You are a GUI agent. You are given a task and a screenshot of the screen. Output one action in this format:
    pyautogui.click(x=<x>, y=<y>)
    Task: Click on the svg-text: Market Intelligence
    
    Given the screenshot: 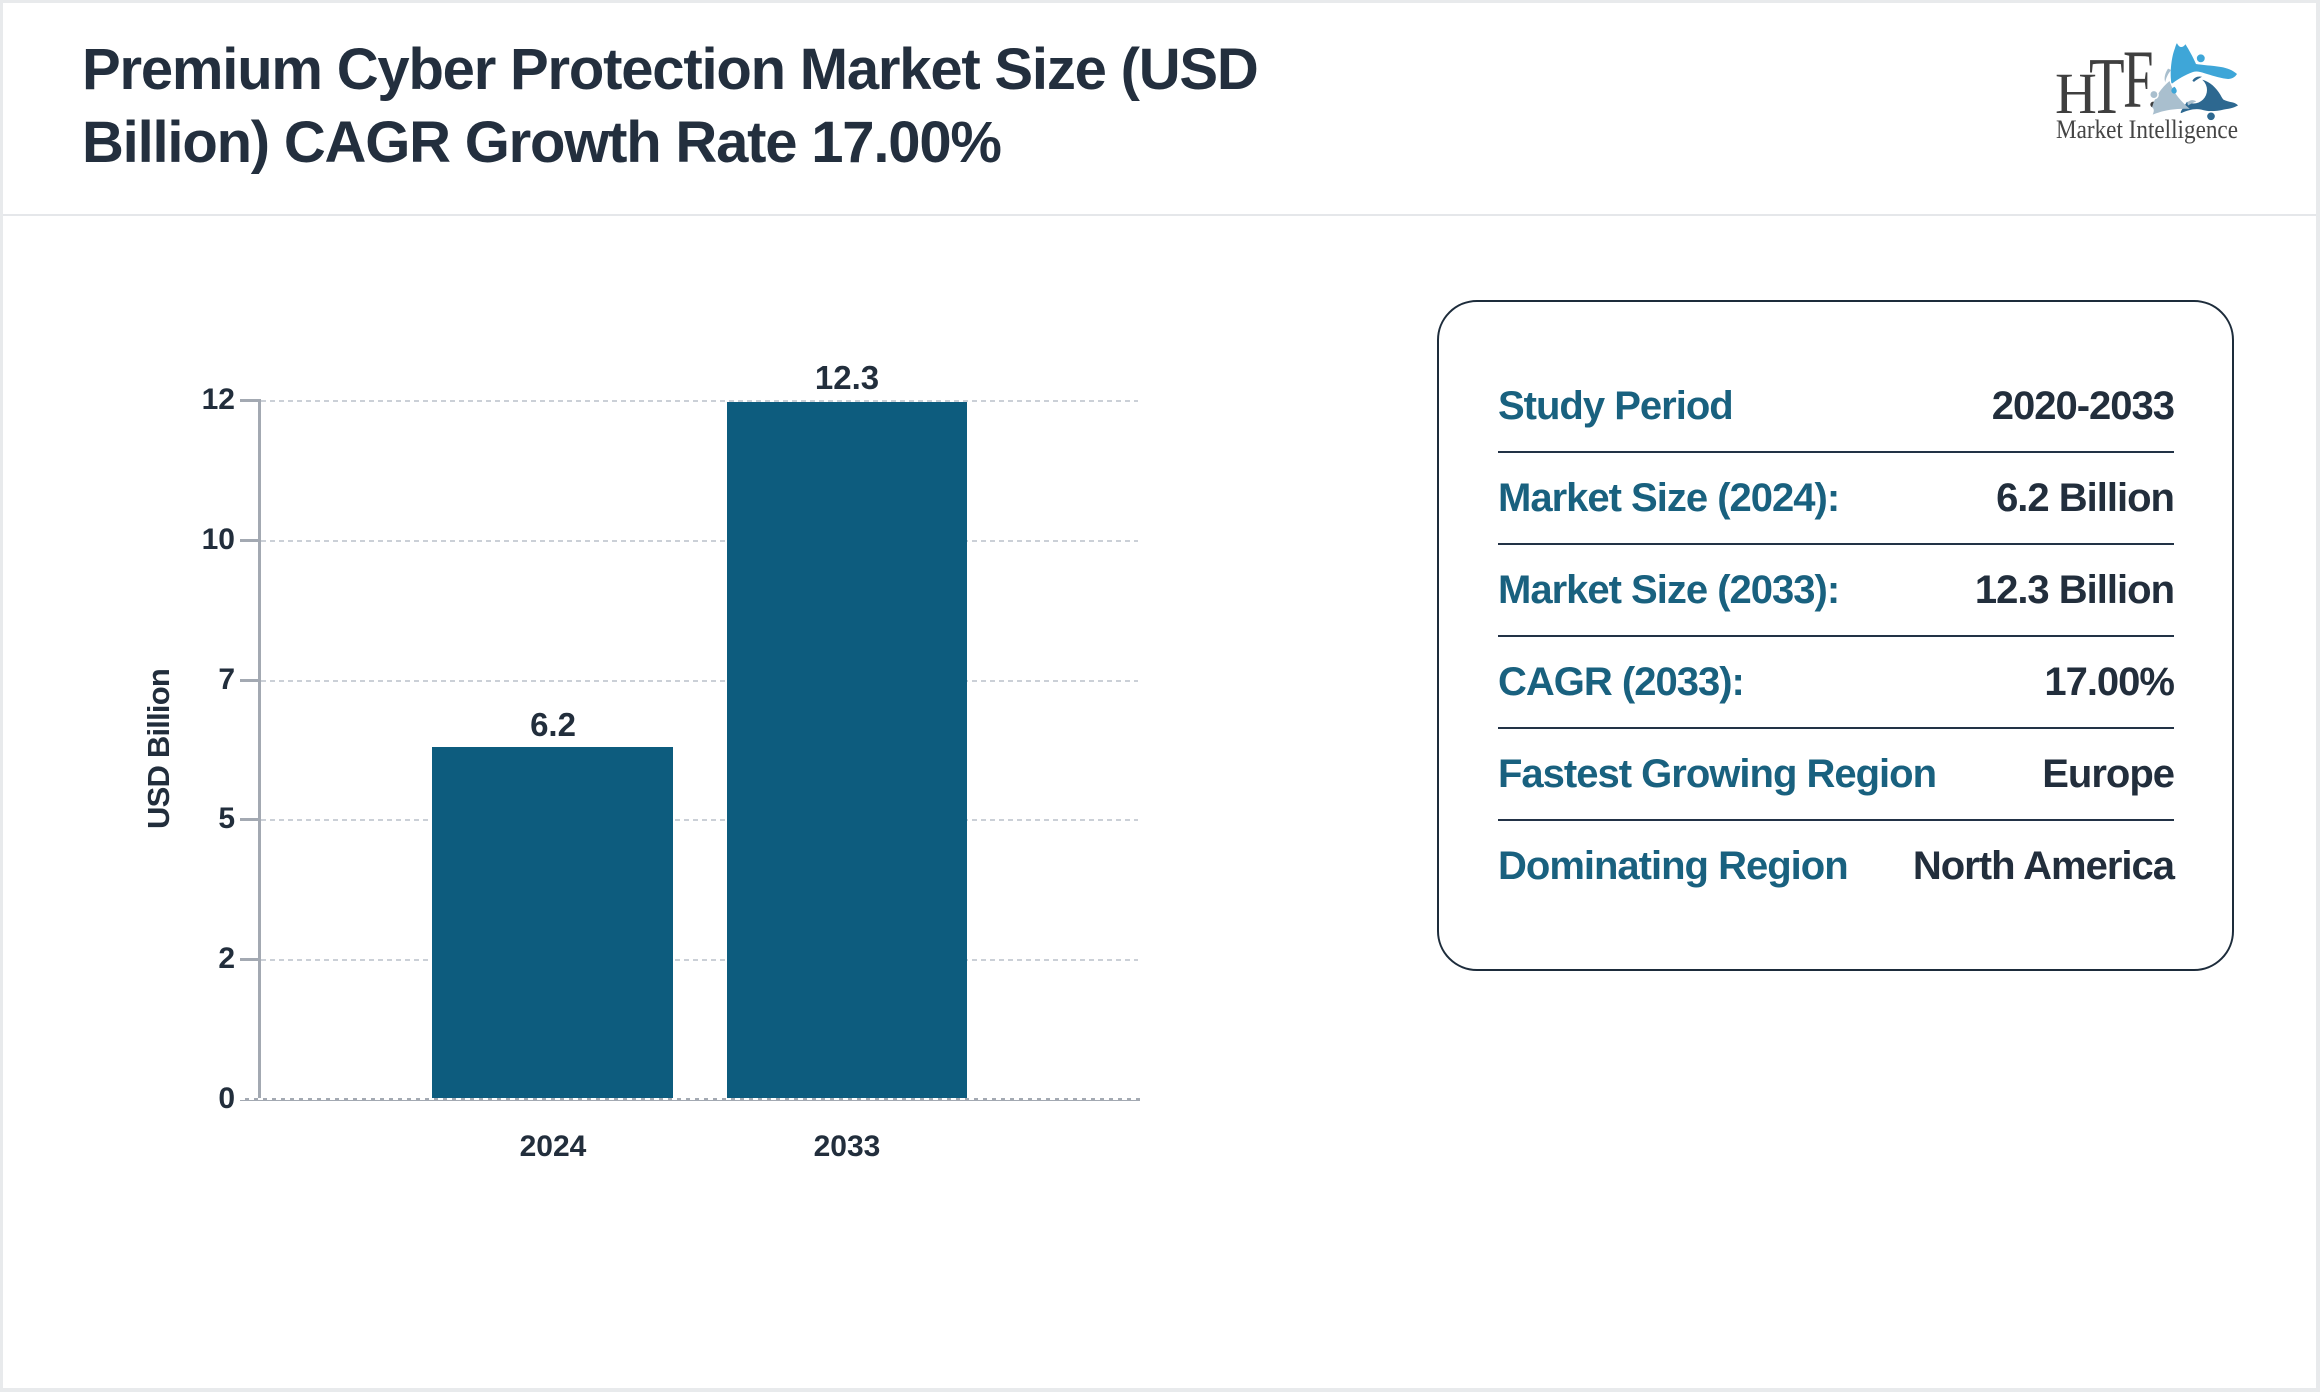 What is the action you would take?
    pyautogui.click(x=2147, y=129)
    